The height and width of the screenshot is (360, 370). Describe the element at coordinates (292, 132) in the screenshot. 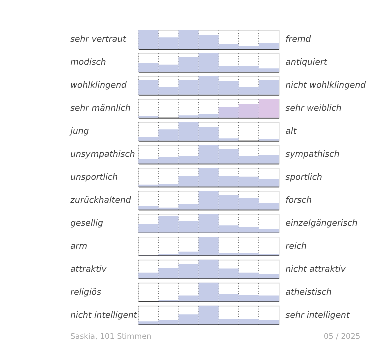

I see `y2-axis-title: alt` at that location.